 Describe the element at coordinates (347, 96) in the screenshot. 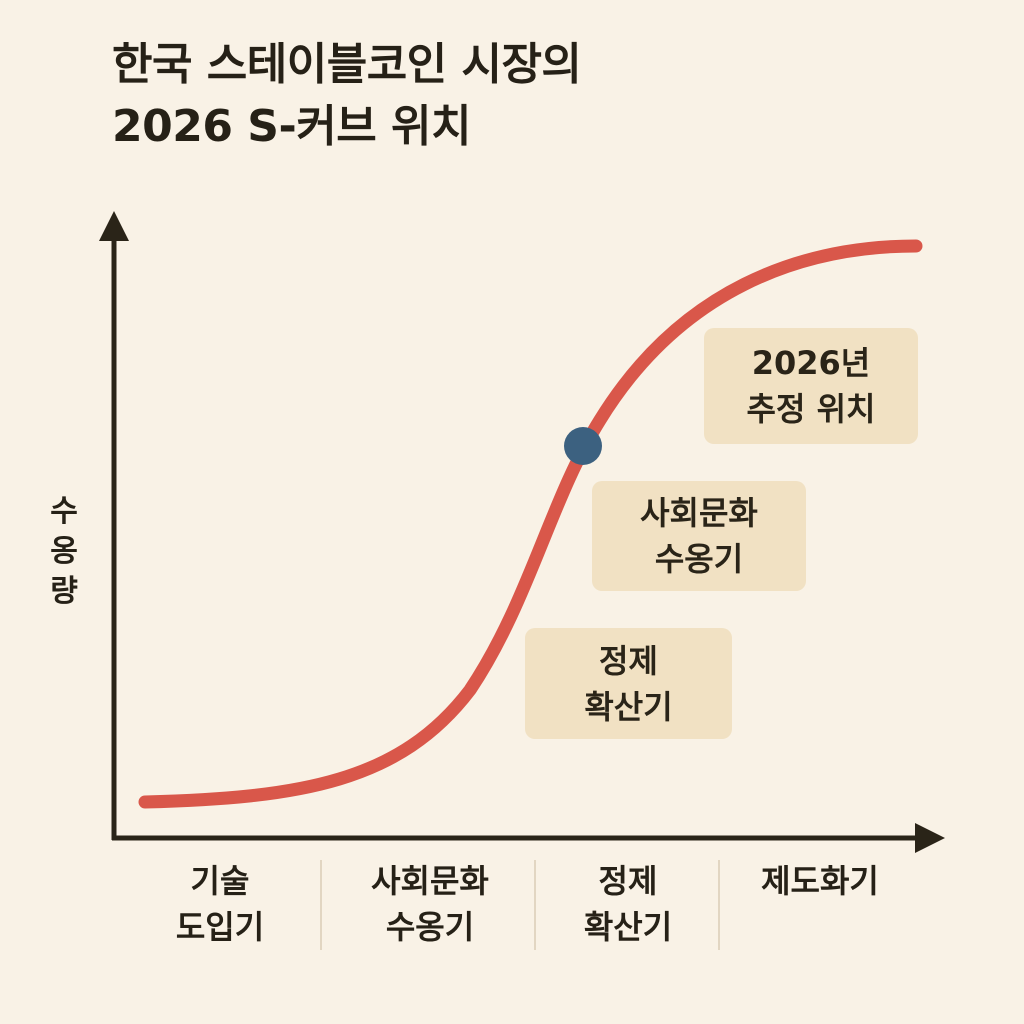

I see `chart-title: 한국 스테이블코인 시장의 2026 S-커브 위치` at that location.